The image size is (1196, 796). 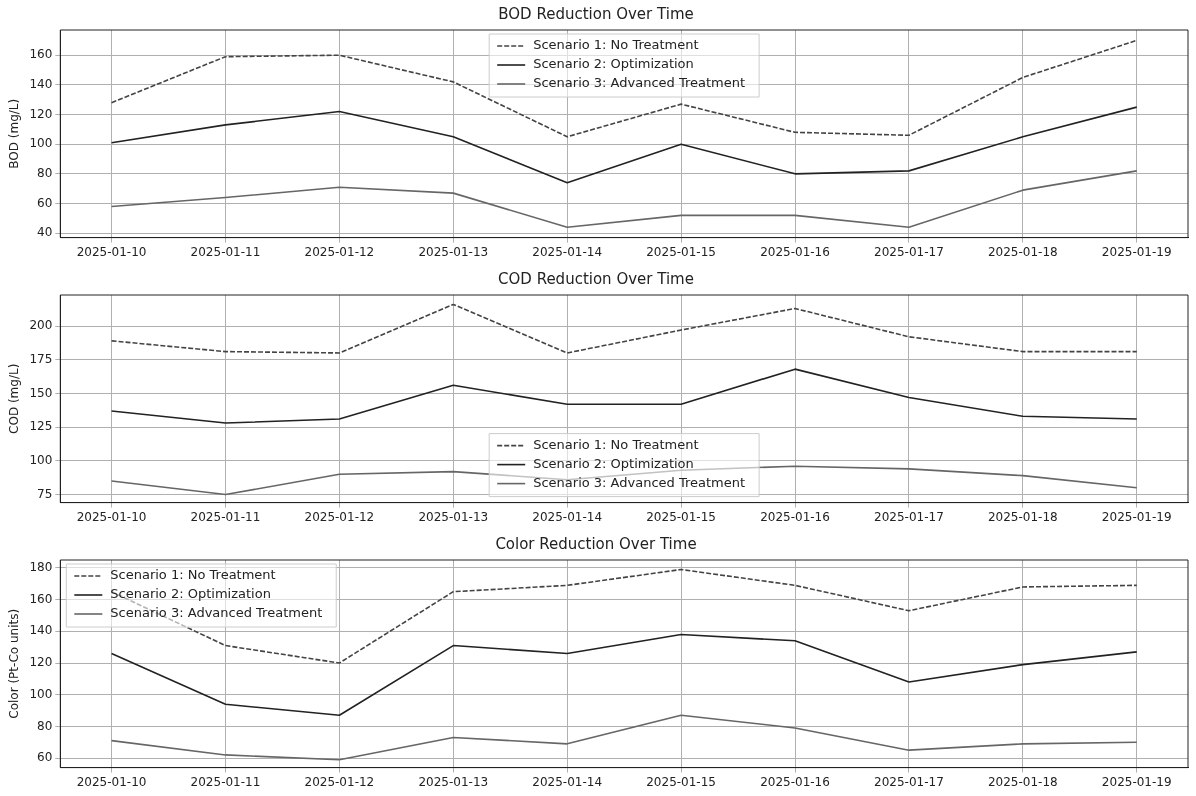 What do you see at coordinates (45, 493) in the screenshot?
I see `y-tick-label: 75` at bounding box center [45, 493].